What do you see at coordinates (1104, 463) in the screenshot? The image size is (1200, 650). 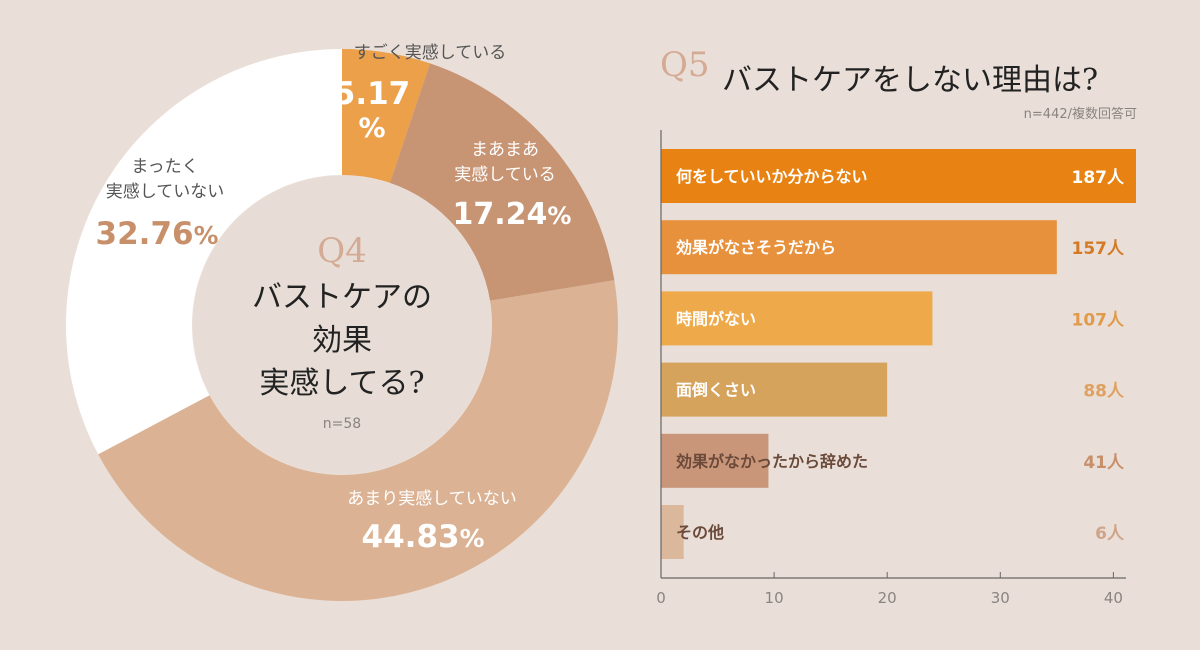 I see `bar-value-4: 41人` at bounding box center [1104, 463].